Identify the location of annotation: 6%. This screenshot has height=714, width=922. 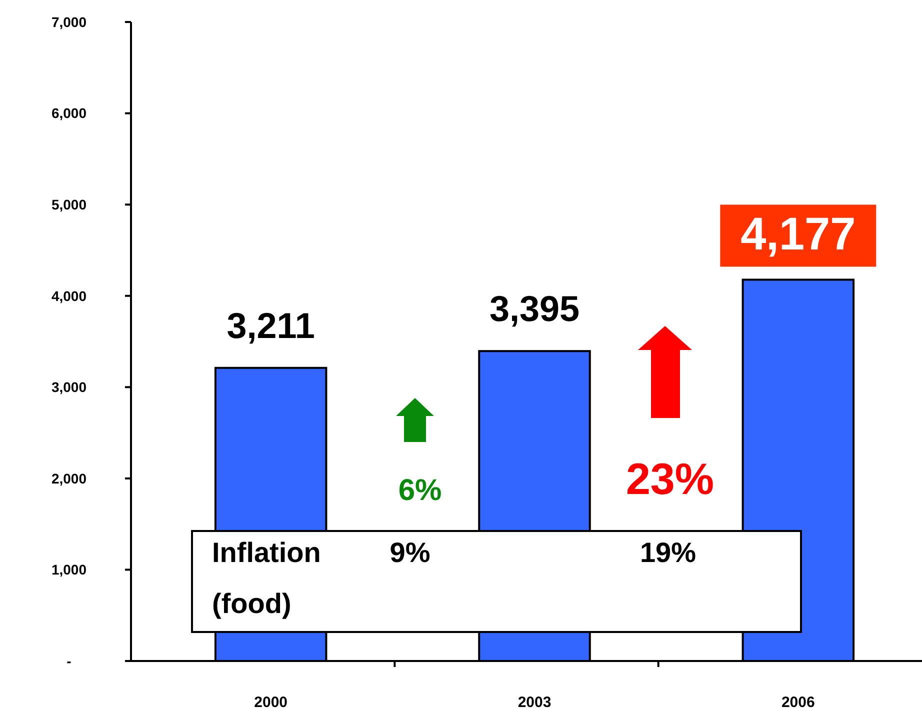
(420, 490).